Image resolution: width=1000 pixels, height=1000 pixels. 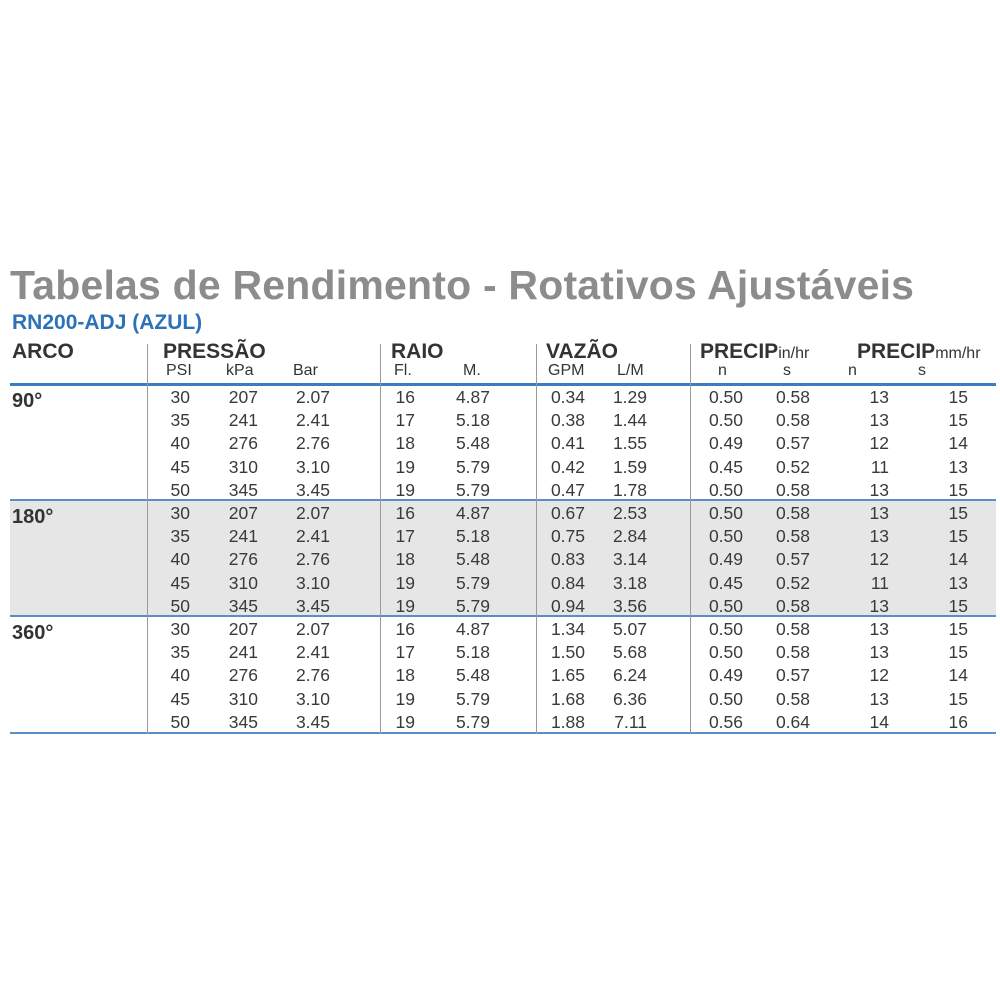 I want to click on cell-lm: 3.56, so click(x=629, y=605).